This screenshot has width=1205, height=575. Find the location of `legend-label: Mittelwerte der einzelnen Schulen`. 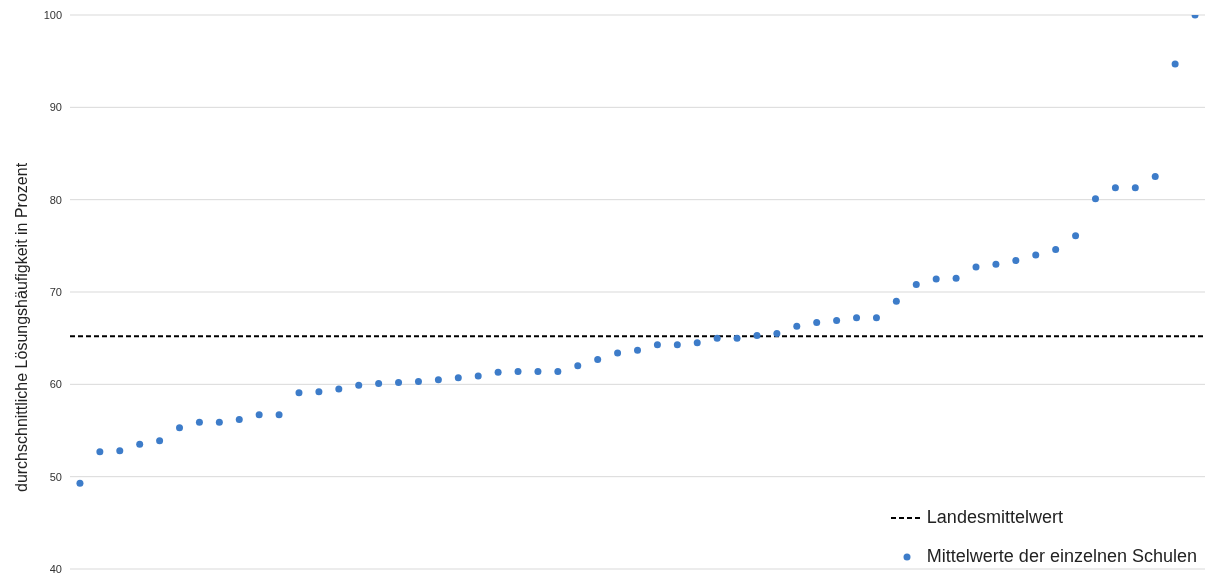

legend-label: Mittelwerte der einzelnen Schulen is located at coordinates (1061, 556).